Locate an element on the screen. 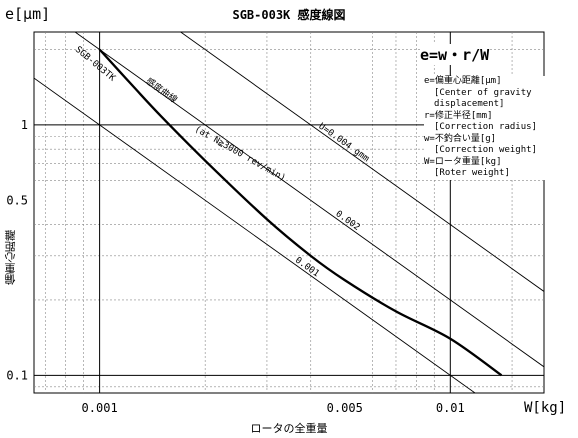 The height and width of the screenshot is (438, 578). y-tick-label: 0.1 is located at coordinates (17, 375).